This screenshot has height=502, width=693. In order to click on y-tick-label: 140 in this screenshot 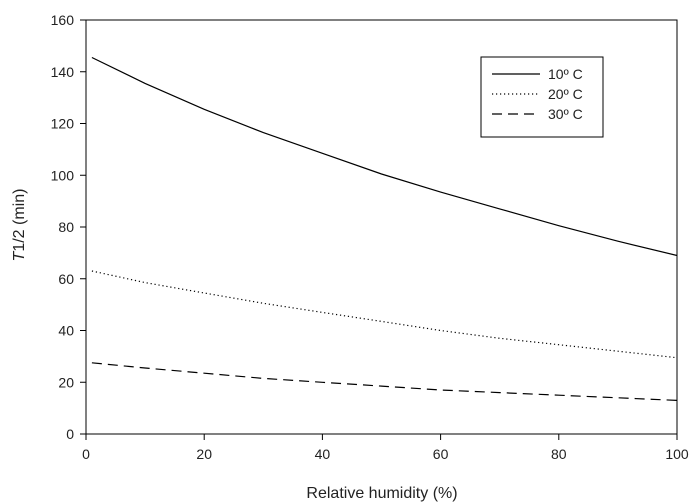, I will do `click(63, 72)`.